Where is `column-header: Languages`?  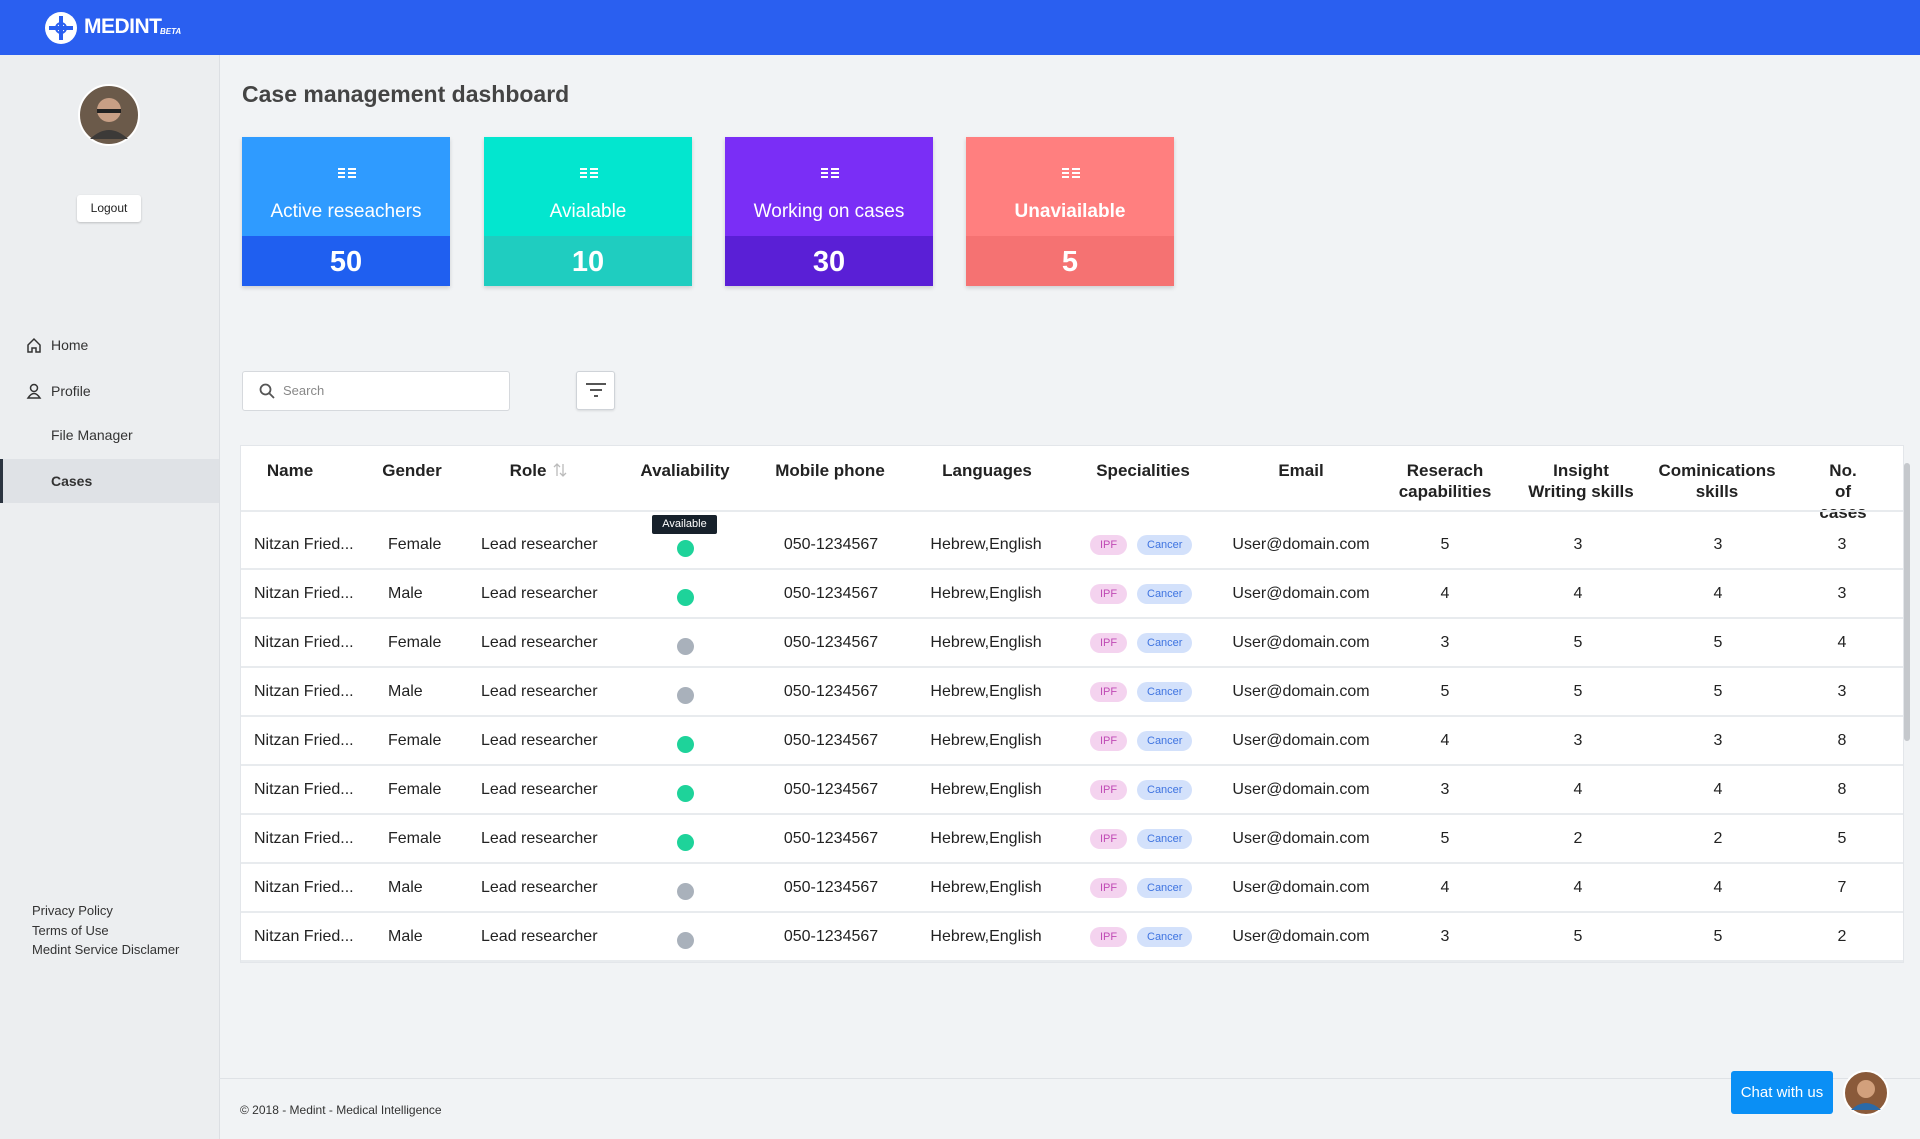
column-header: Languages is located at coordinates (987, 470).